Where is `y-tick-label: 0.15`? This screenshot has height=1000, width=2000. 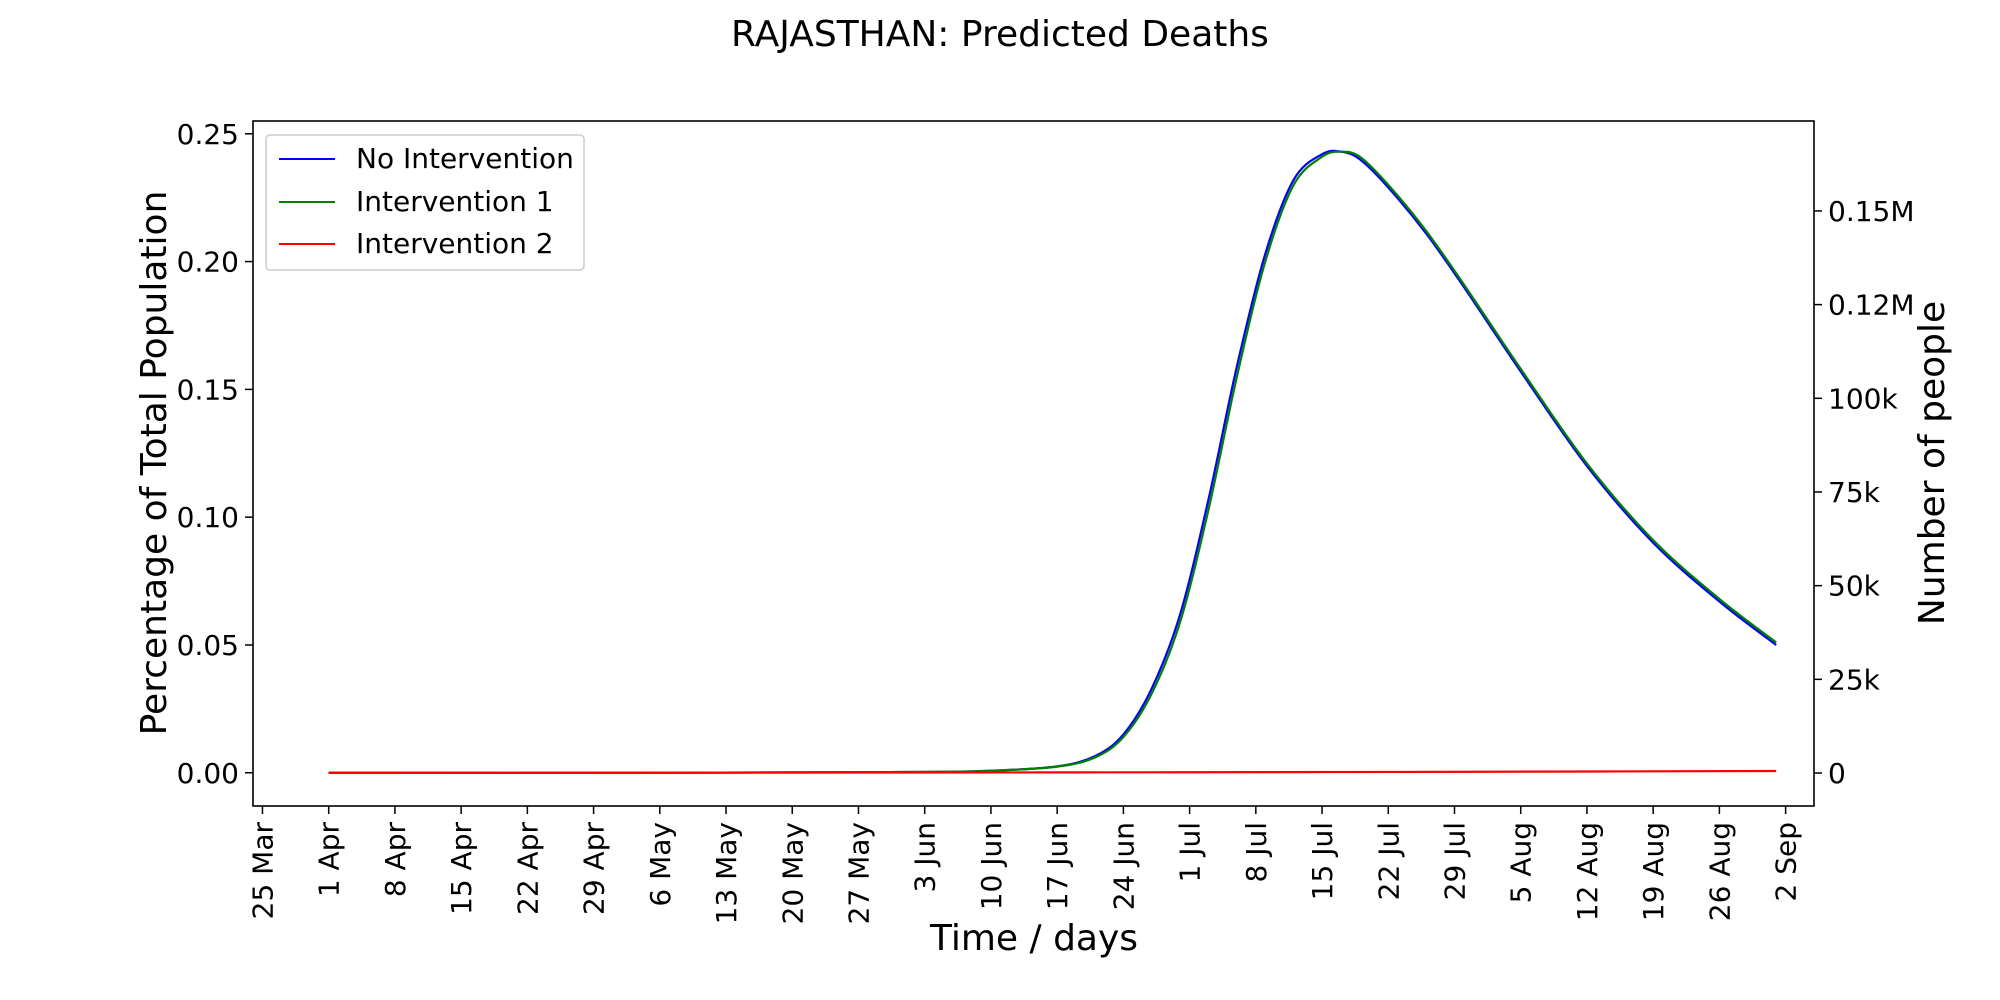 y-tick-label: 0.15 is located at coordinates (208, 389).